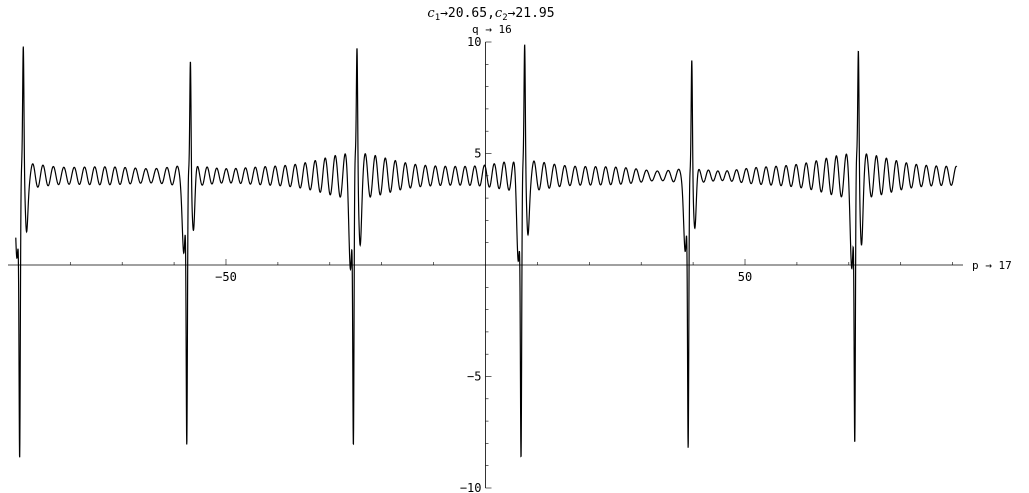  Describe the element at coordinates (745, 277) in the screenshot. I see `x-tick-label: 50` at that location.